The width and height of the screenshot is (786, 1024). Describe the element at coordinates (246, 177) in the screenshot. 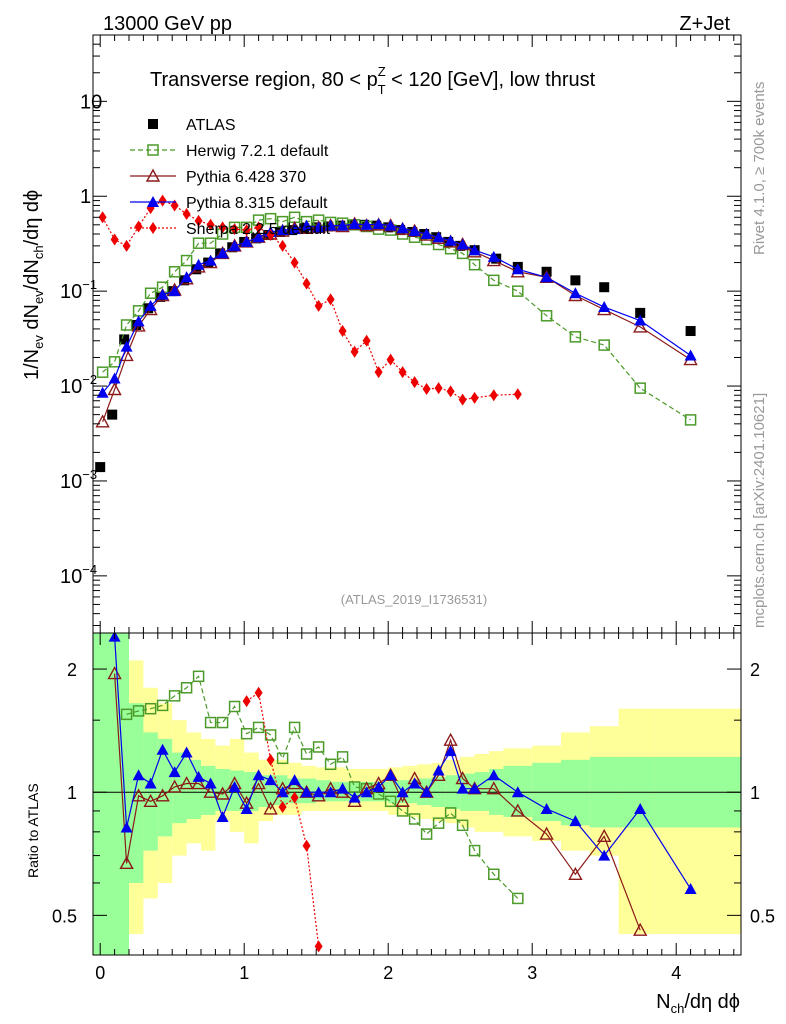

I see `legend-entry: Pythia 6.428 370` at that location.